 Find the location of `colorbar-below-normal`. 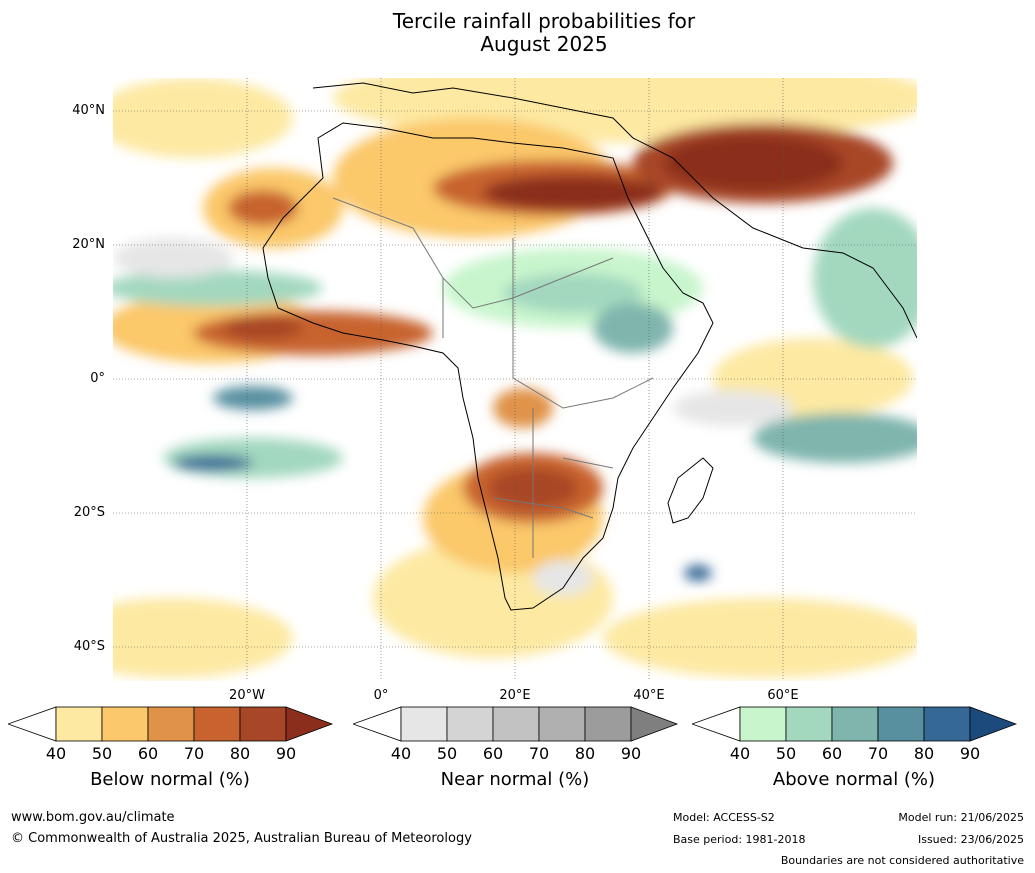

colorbar-below-normal is located at coordinates (171, 724).